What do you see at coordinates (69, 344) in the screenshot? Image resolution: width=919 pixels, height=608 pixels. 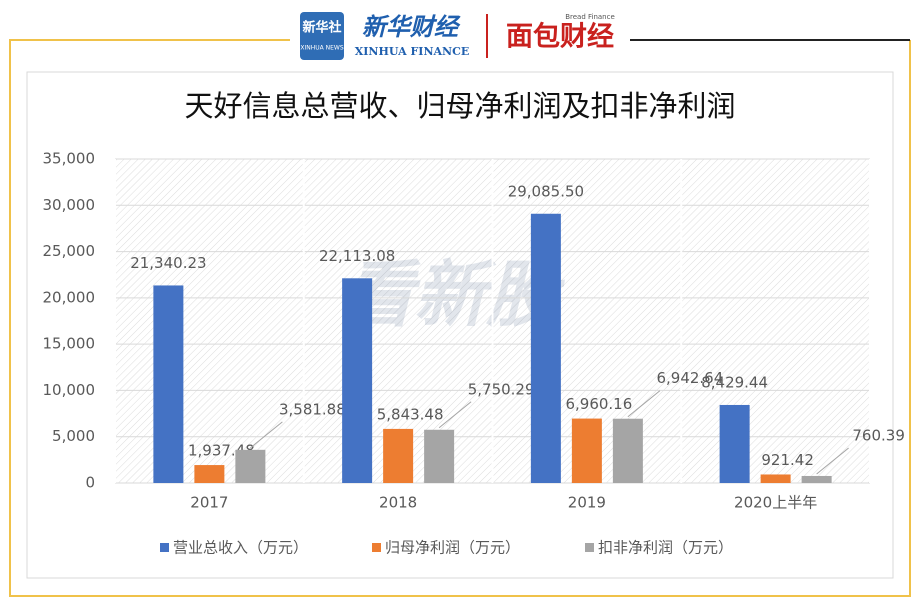 I see `y-tick-label: 15,000` at bounding box center [69, 344].